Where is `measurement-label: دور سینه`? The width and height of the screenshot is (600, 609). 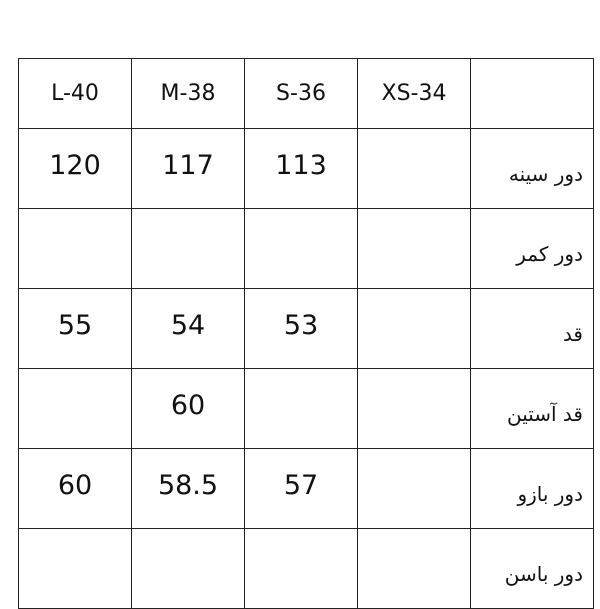
measurement-label: دور سینه is located at coordinates (532, 168).